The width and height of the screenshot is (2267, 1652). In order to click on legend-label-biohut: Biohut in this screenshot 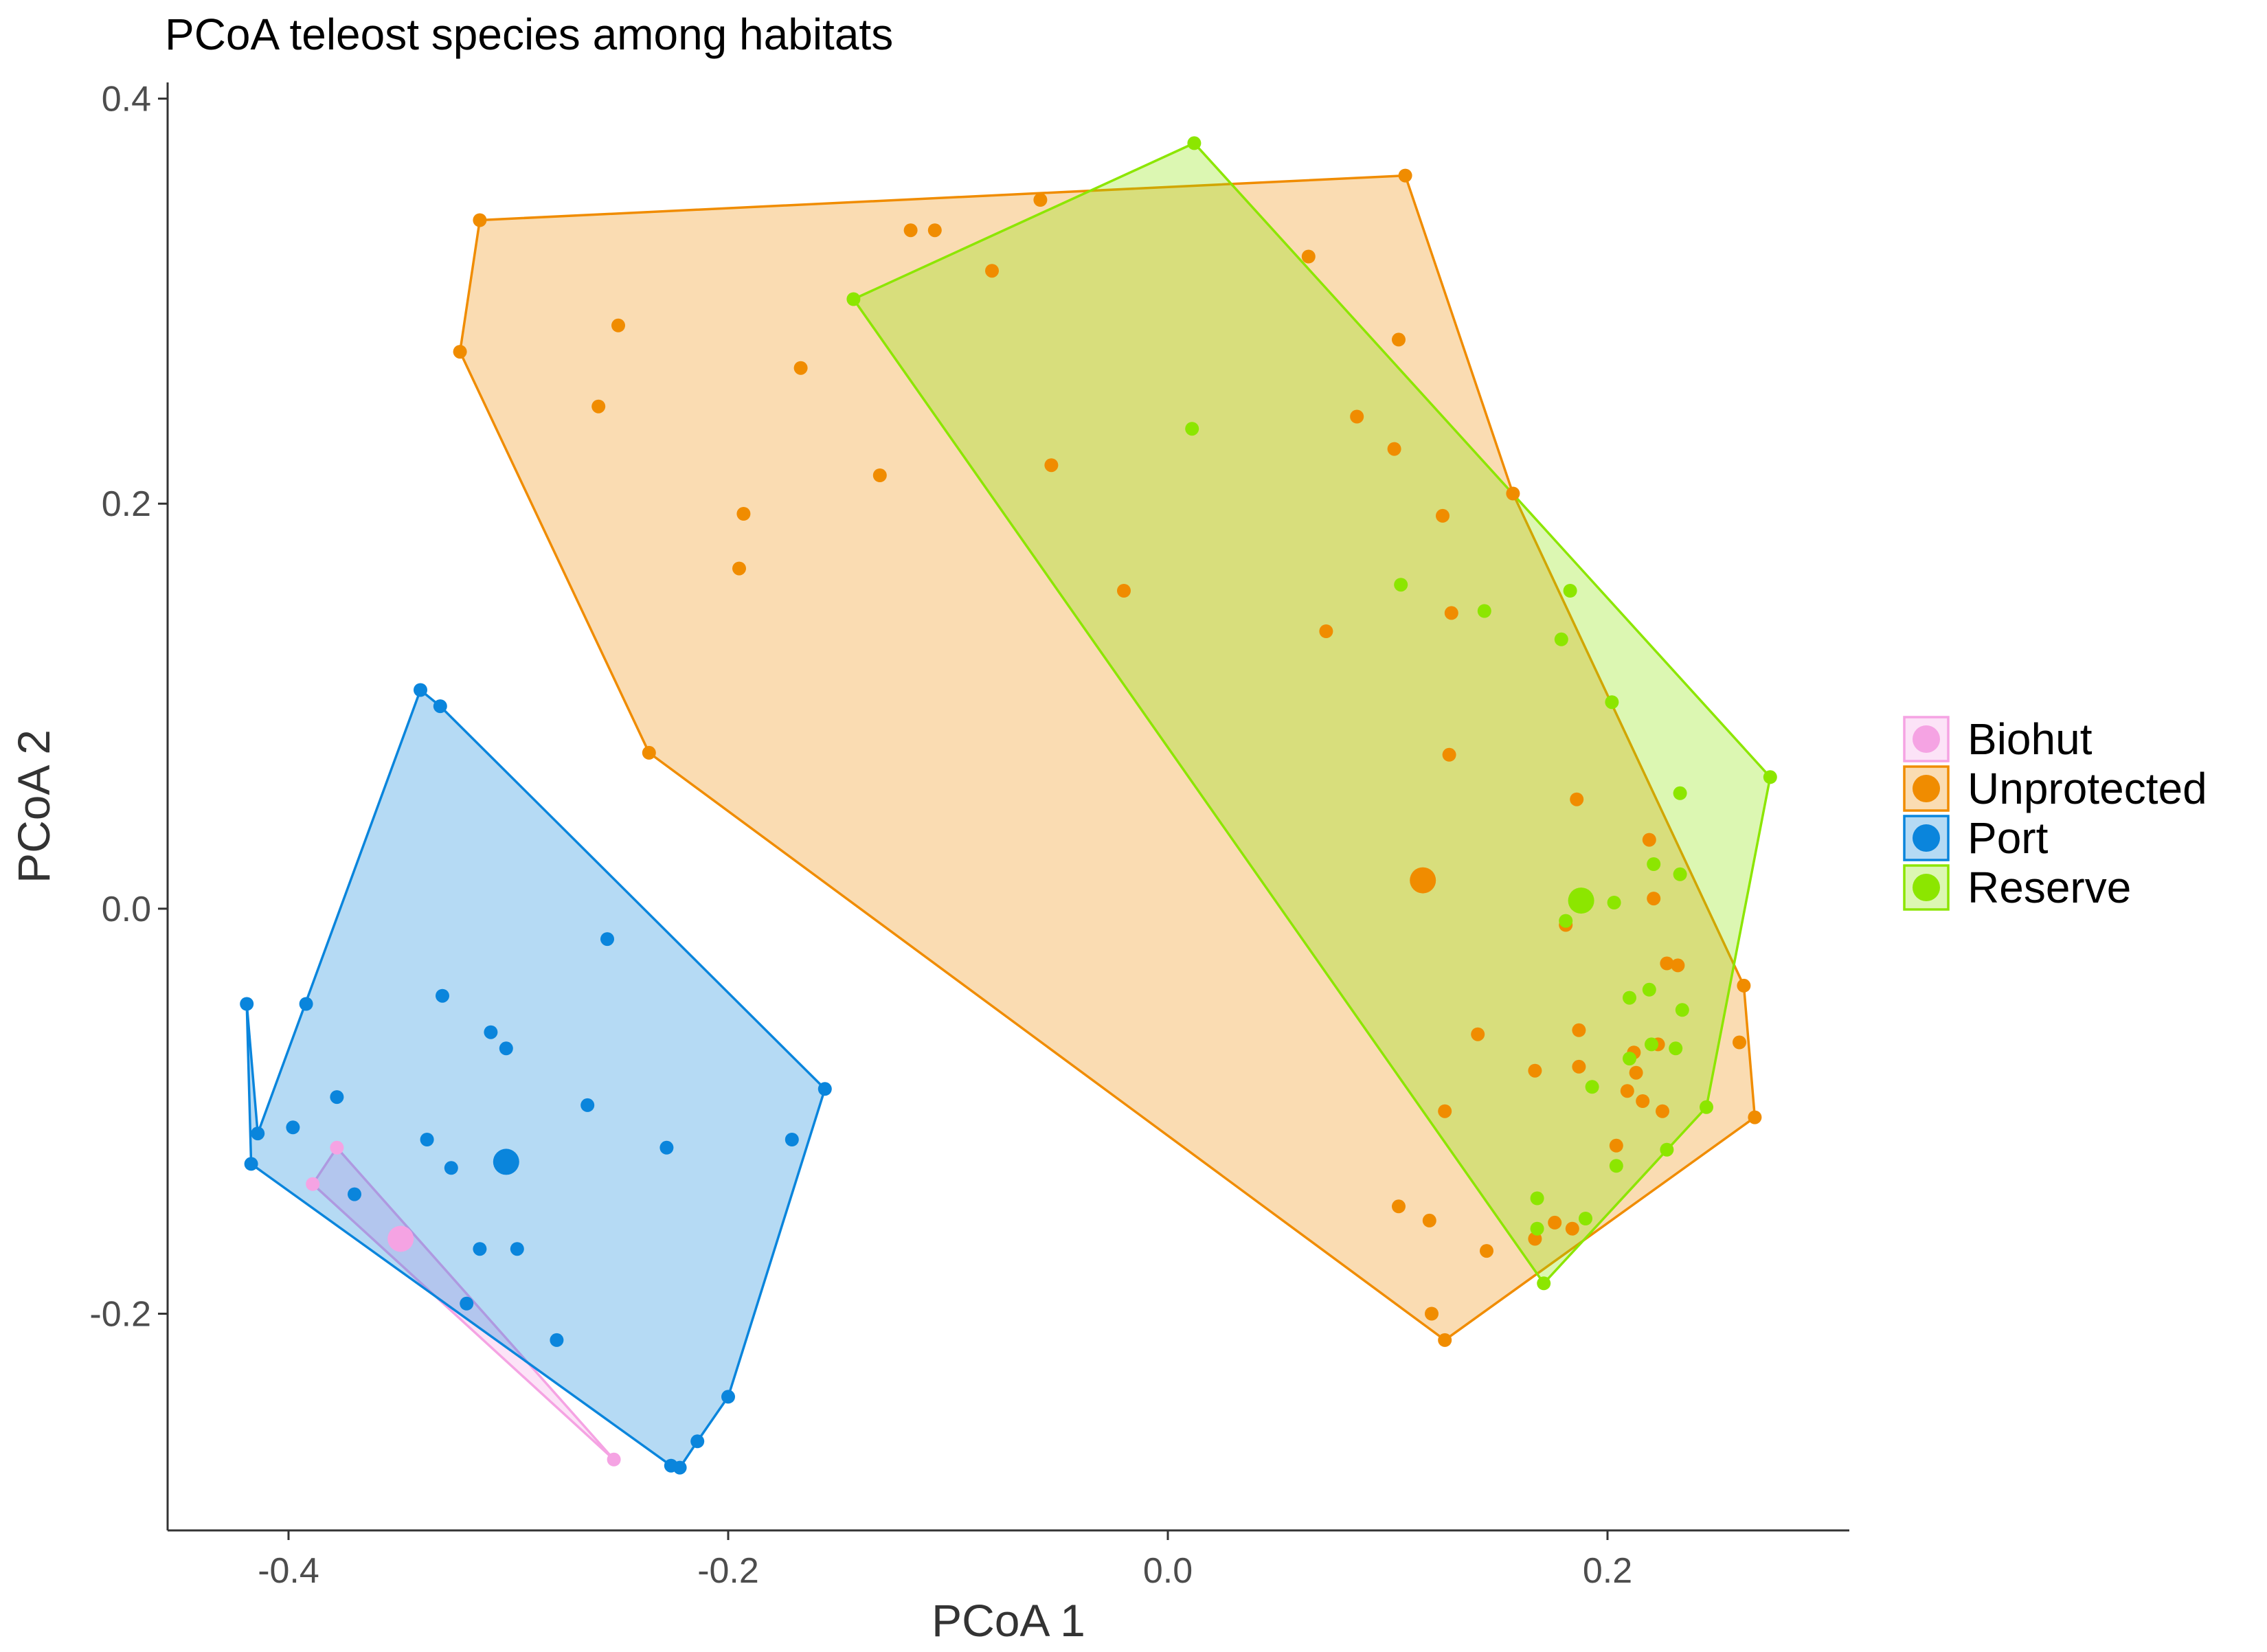, I will do `click(2030, 739)`.